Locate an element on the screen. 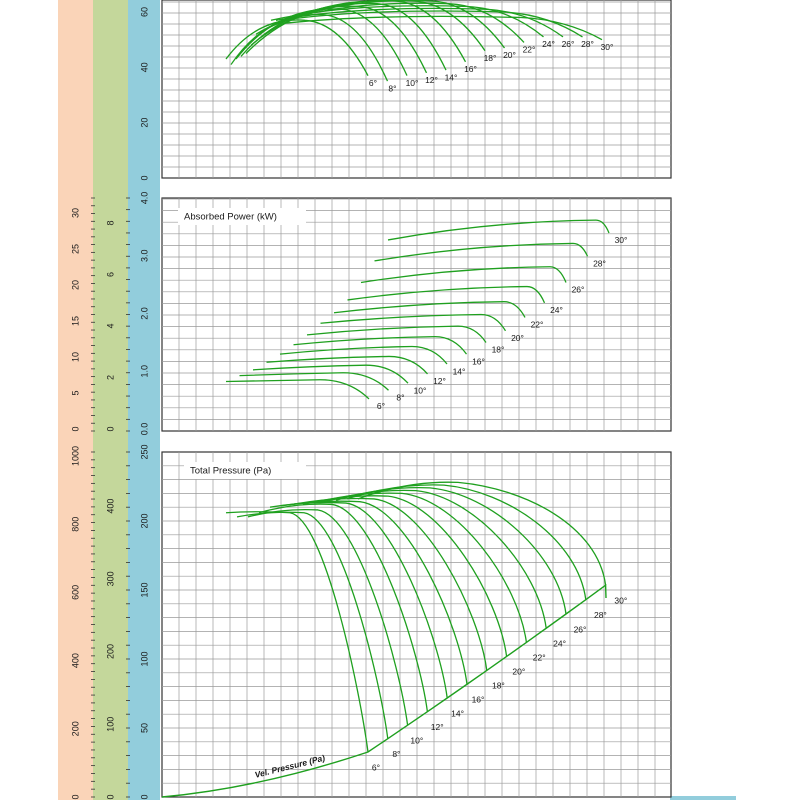  pressure-aux-green-tick-label: 200 is located at coordinates (110, 651).